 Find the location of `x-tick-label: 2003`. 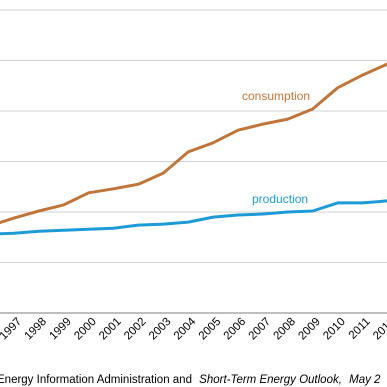

x-tick-label: 2003 is located at coordinates (160, 329).